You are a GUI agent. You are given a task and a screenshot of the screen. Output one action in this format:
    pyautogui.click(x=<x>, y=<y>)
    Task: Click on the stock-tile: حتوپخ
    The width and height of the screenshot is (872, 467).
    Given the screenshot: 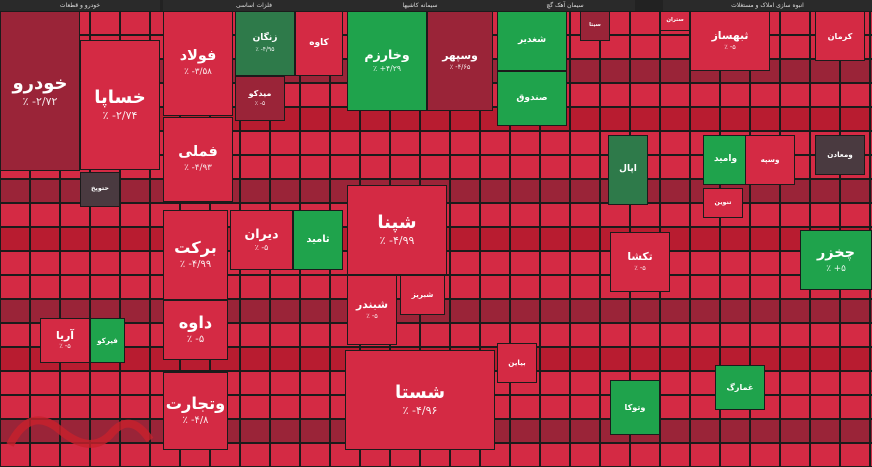 What is the action you would take?
    pyautogui.click(x=100, y=189)
    